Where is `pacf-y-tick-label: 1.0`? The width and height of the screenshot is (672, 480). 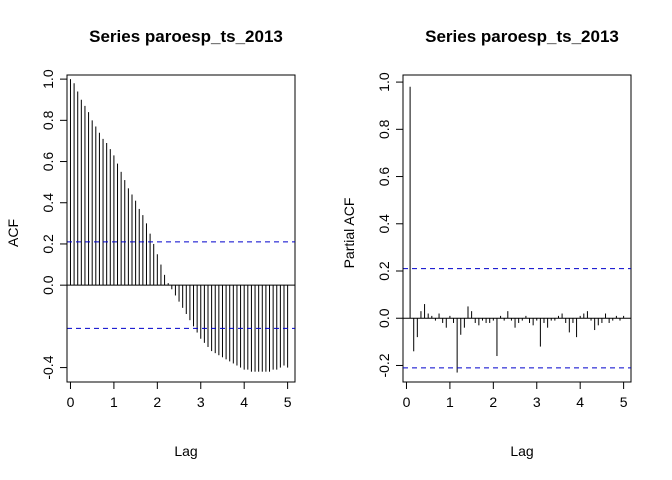 pacf-y-tick-label: 1.0 is located at coordinates (384, 82).